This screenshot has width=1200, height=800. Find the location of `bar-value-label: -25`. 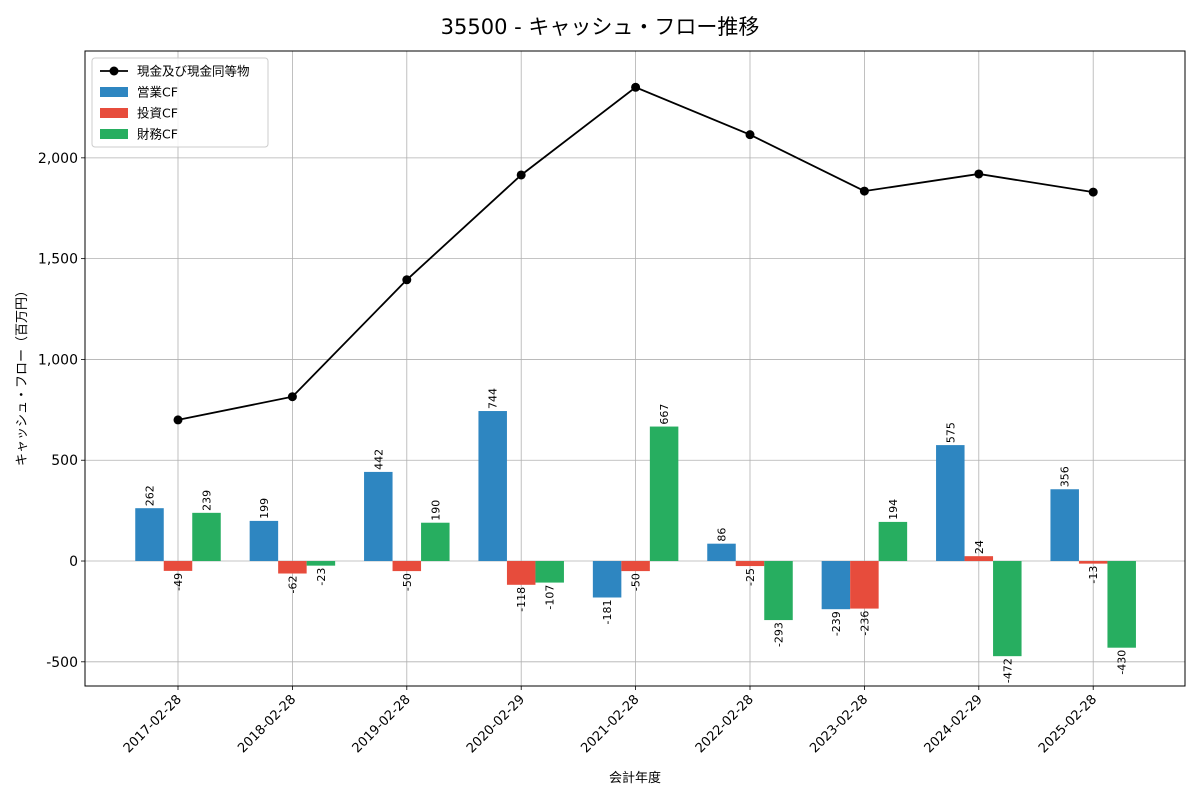

bar-value-label: -25 is located at coordinates (750, 577).